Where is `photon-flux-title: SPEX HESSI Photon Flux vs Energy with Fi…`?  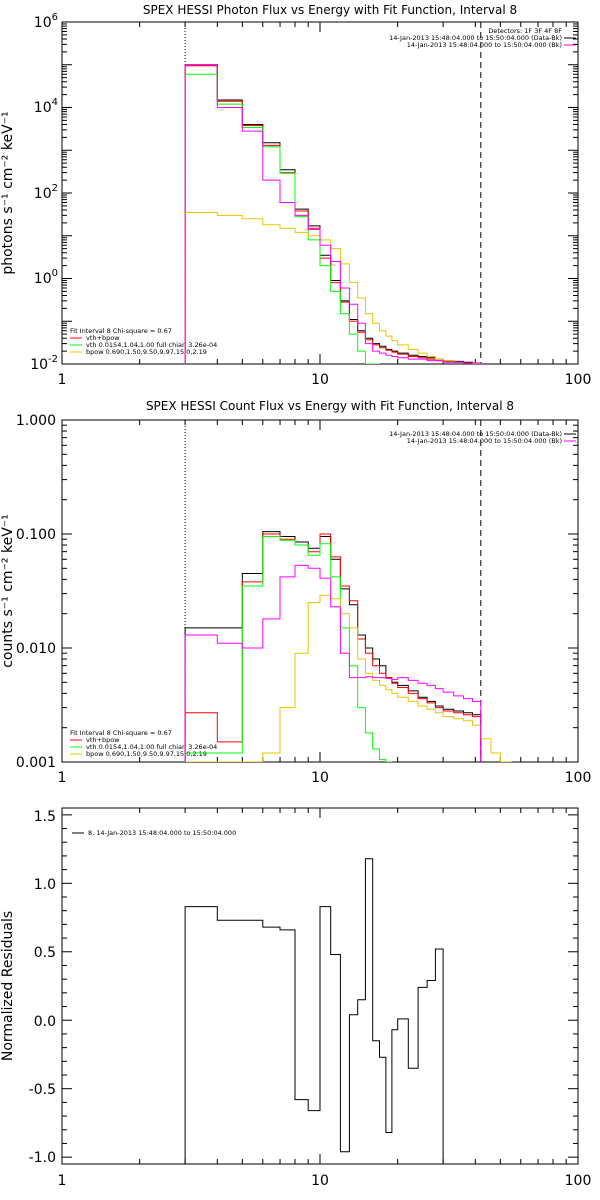 photon-flux-title: SPEX HESSI Photon Flux vs Energy with Fi… is located at coordinates (330, 10).